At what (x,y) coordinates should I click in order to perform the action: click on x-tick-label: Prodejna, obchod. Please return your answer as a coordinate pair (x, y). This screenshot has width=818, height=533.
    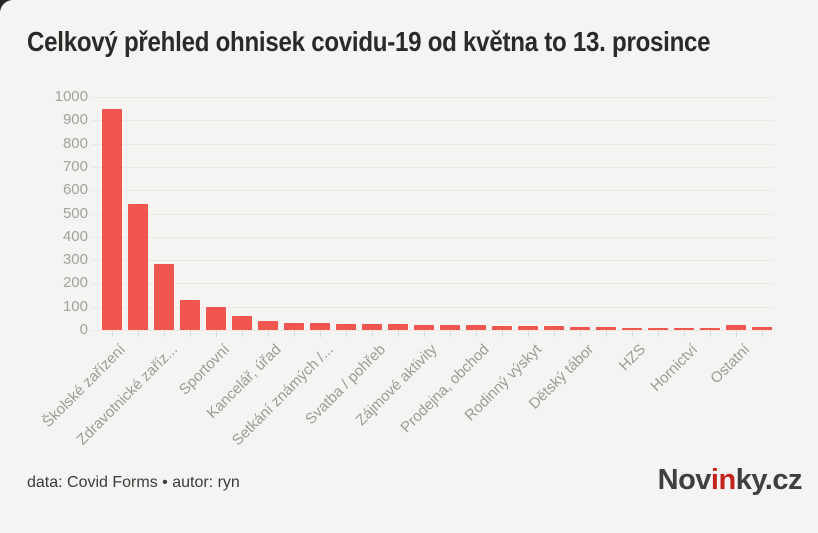
    Looking at the image, I should click on (445, 389).